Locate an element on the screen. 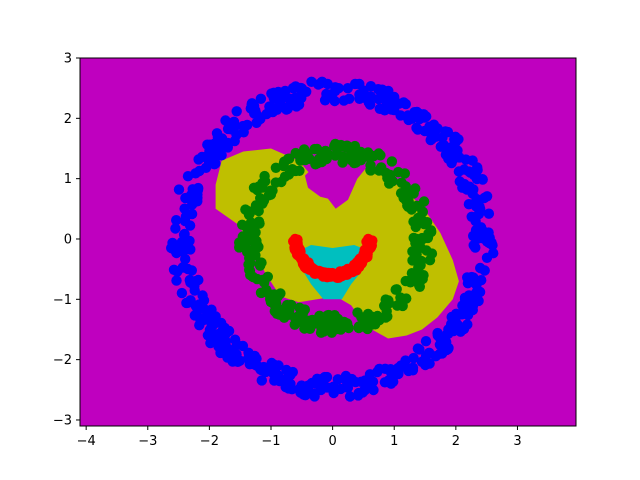 The width and height of the screenshot is (640, 480). x-tick-label: −1 is located at coordinates (270, 441).